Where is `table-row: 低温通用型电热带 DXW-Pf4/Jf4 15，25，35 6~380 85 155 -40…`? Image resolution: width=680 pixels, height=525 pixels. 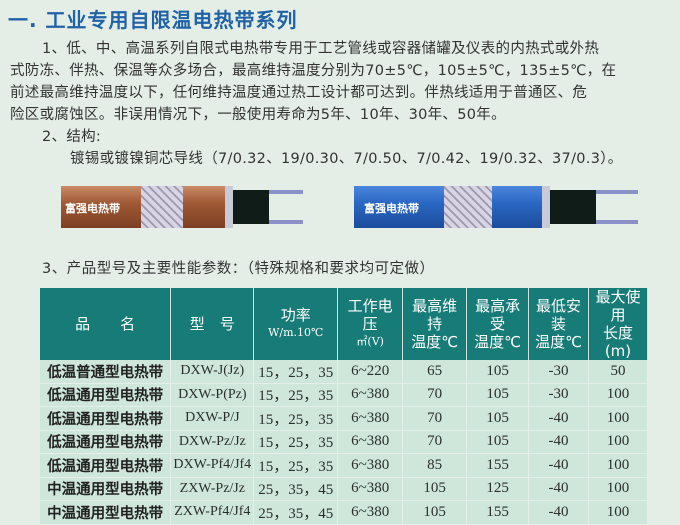
table-row: 低温通用型电热带 DXW-Pf4/Jf4 15，25，35 6~380 85 155 -40… is located at coordinates (344, 465).